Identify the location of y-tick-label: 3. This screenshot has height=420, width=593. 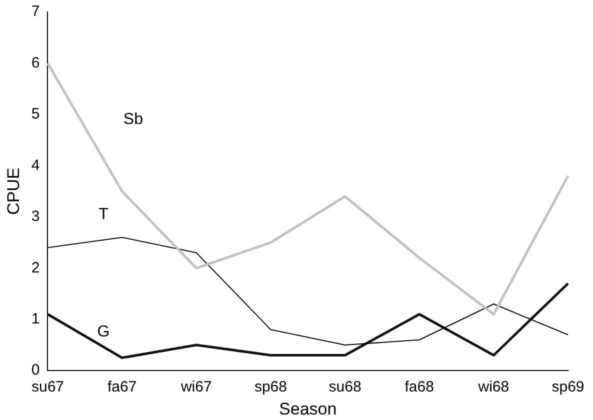
(35, 217).